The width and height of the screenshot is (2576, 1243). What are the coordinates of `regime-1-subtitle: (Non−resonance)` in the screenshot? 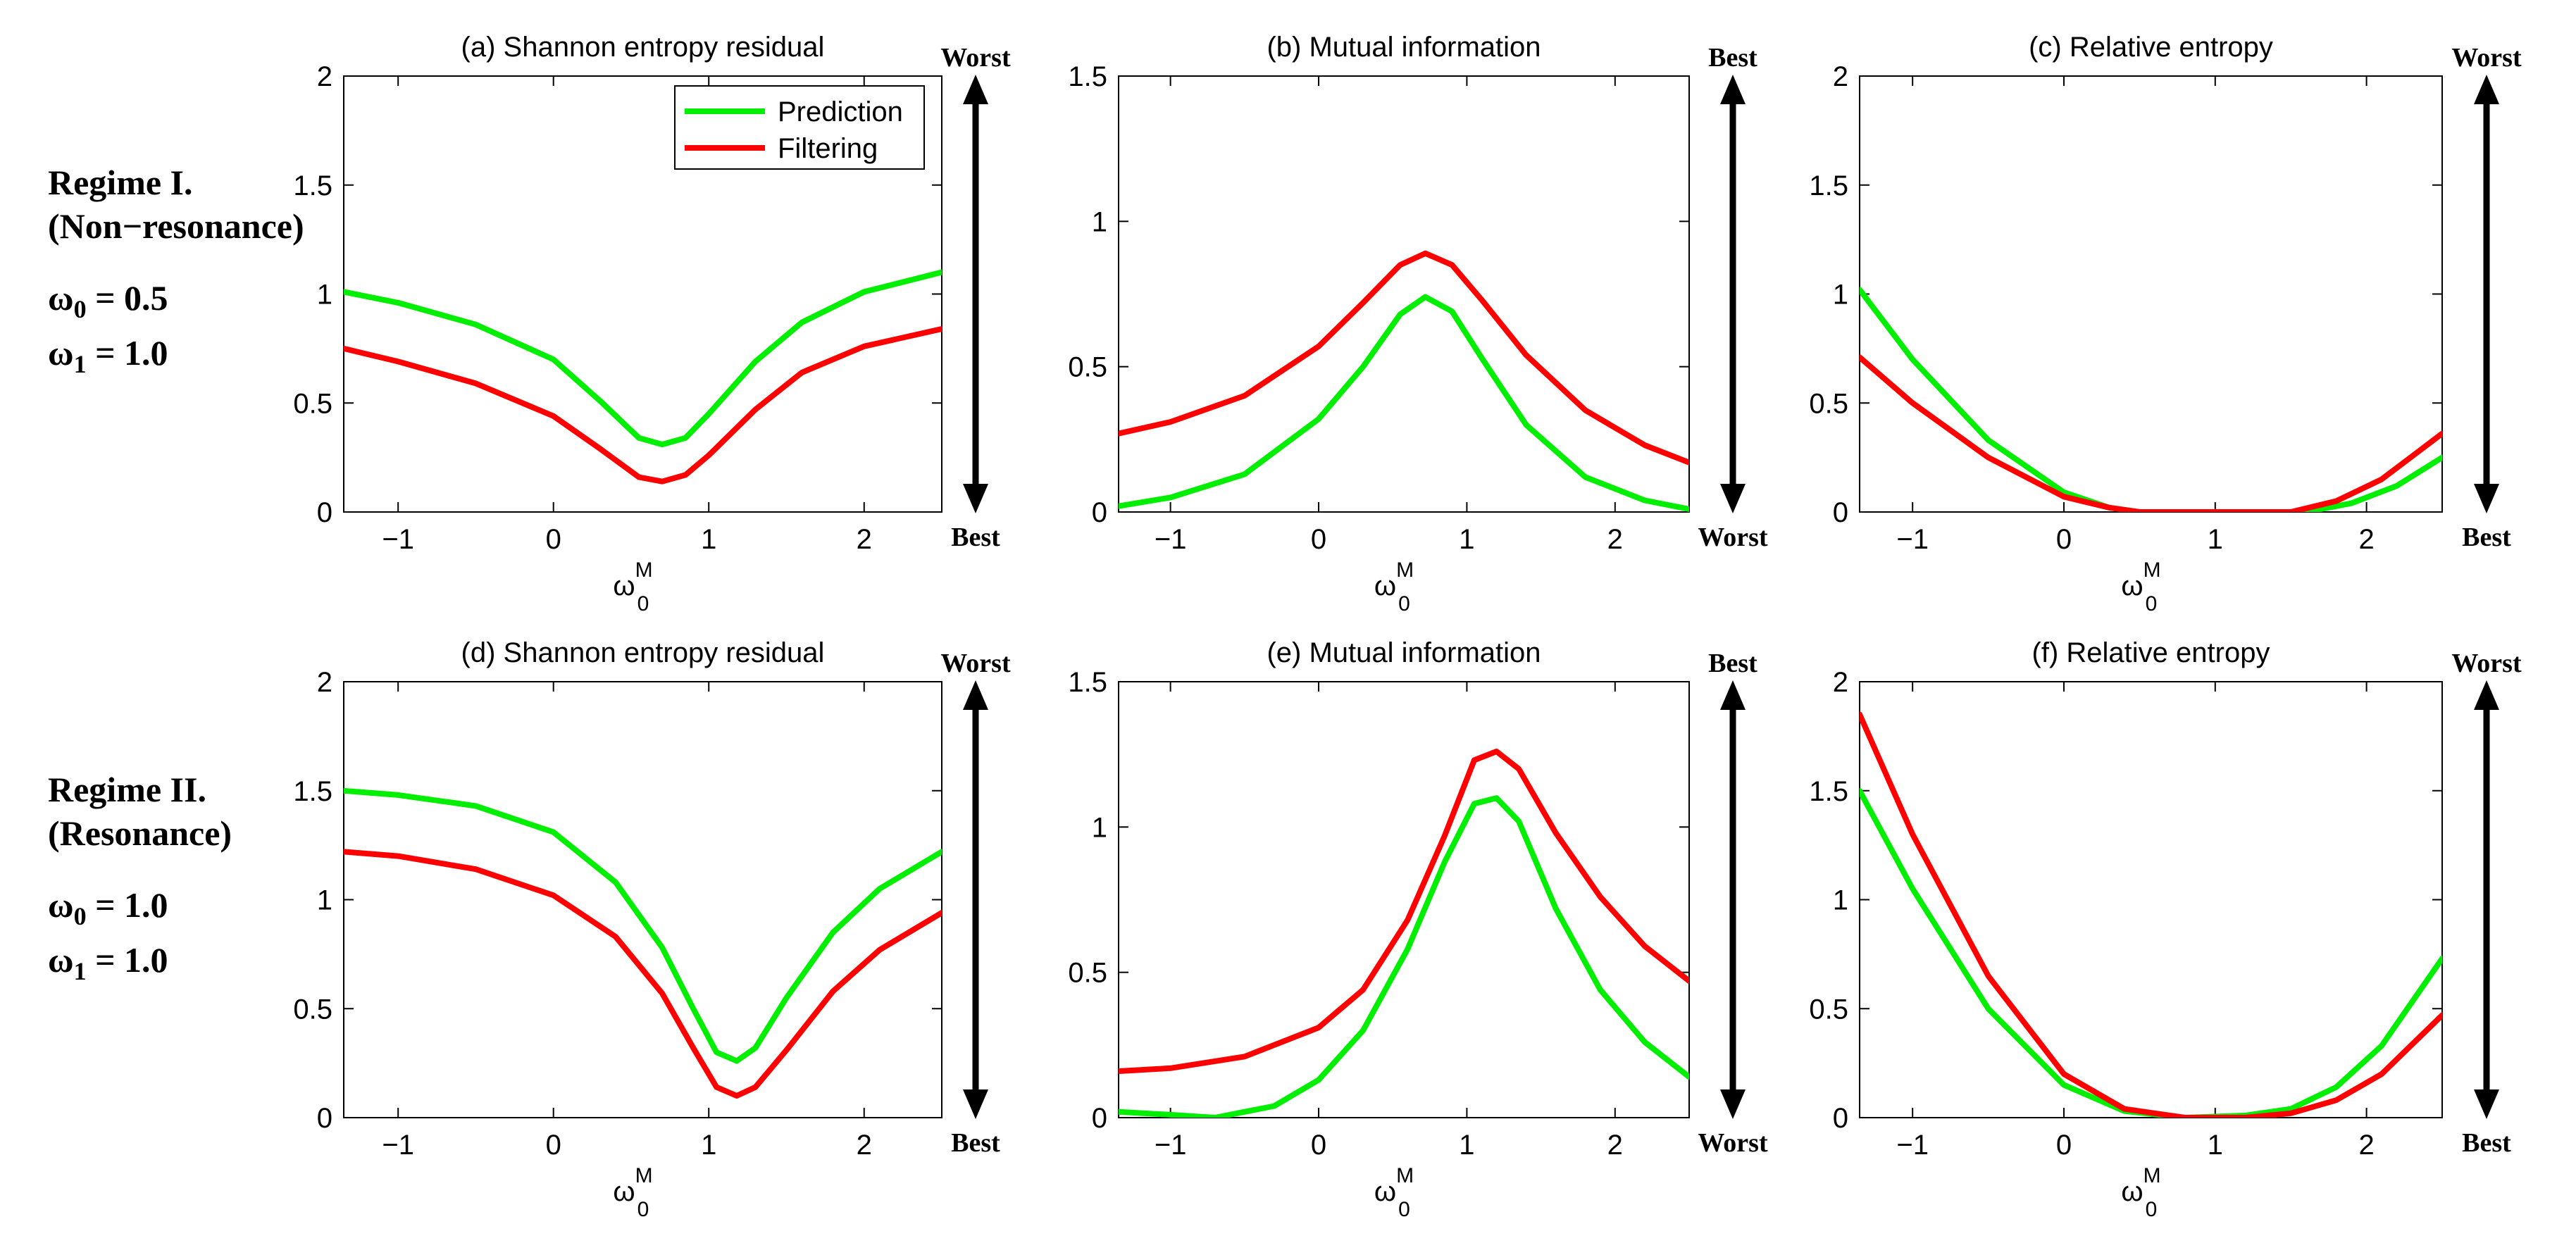 It's located at (176, 226).